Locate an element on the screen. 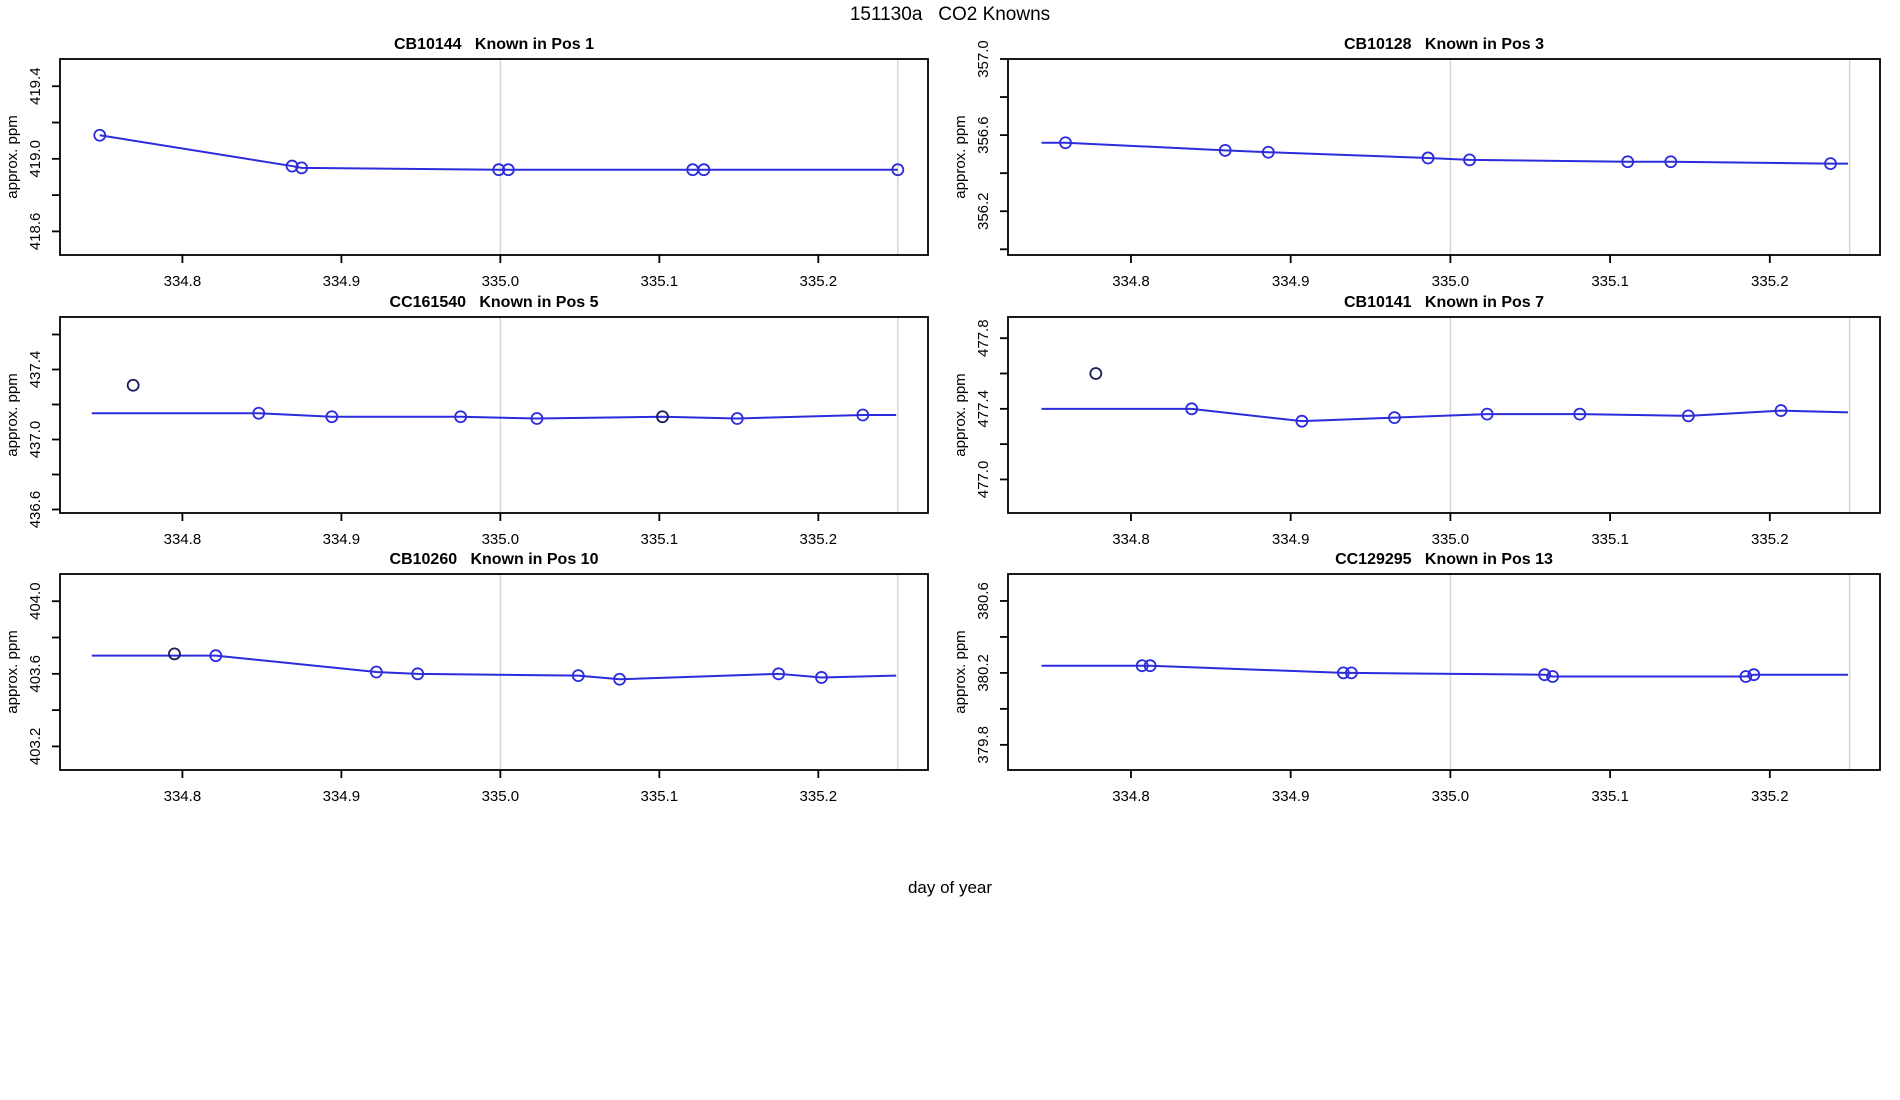 This screenshot has height=1100, width=1900. y-tick-label: 379.8 is located at coordinates (983, 745).